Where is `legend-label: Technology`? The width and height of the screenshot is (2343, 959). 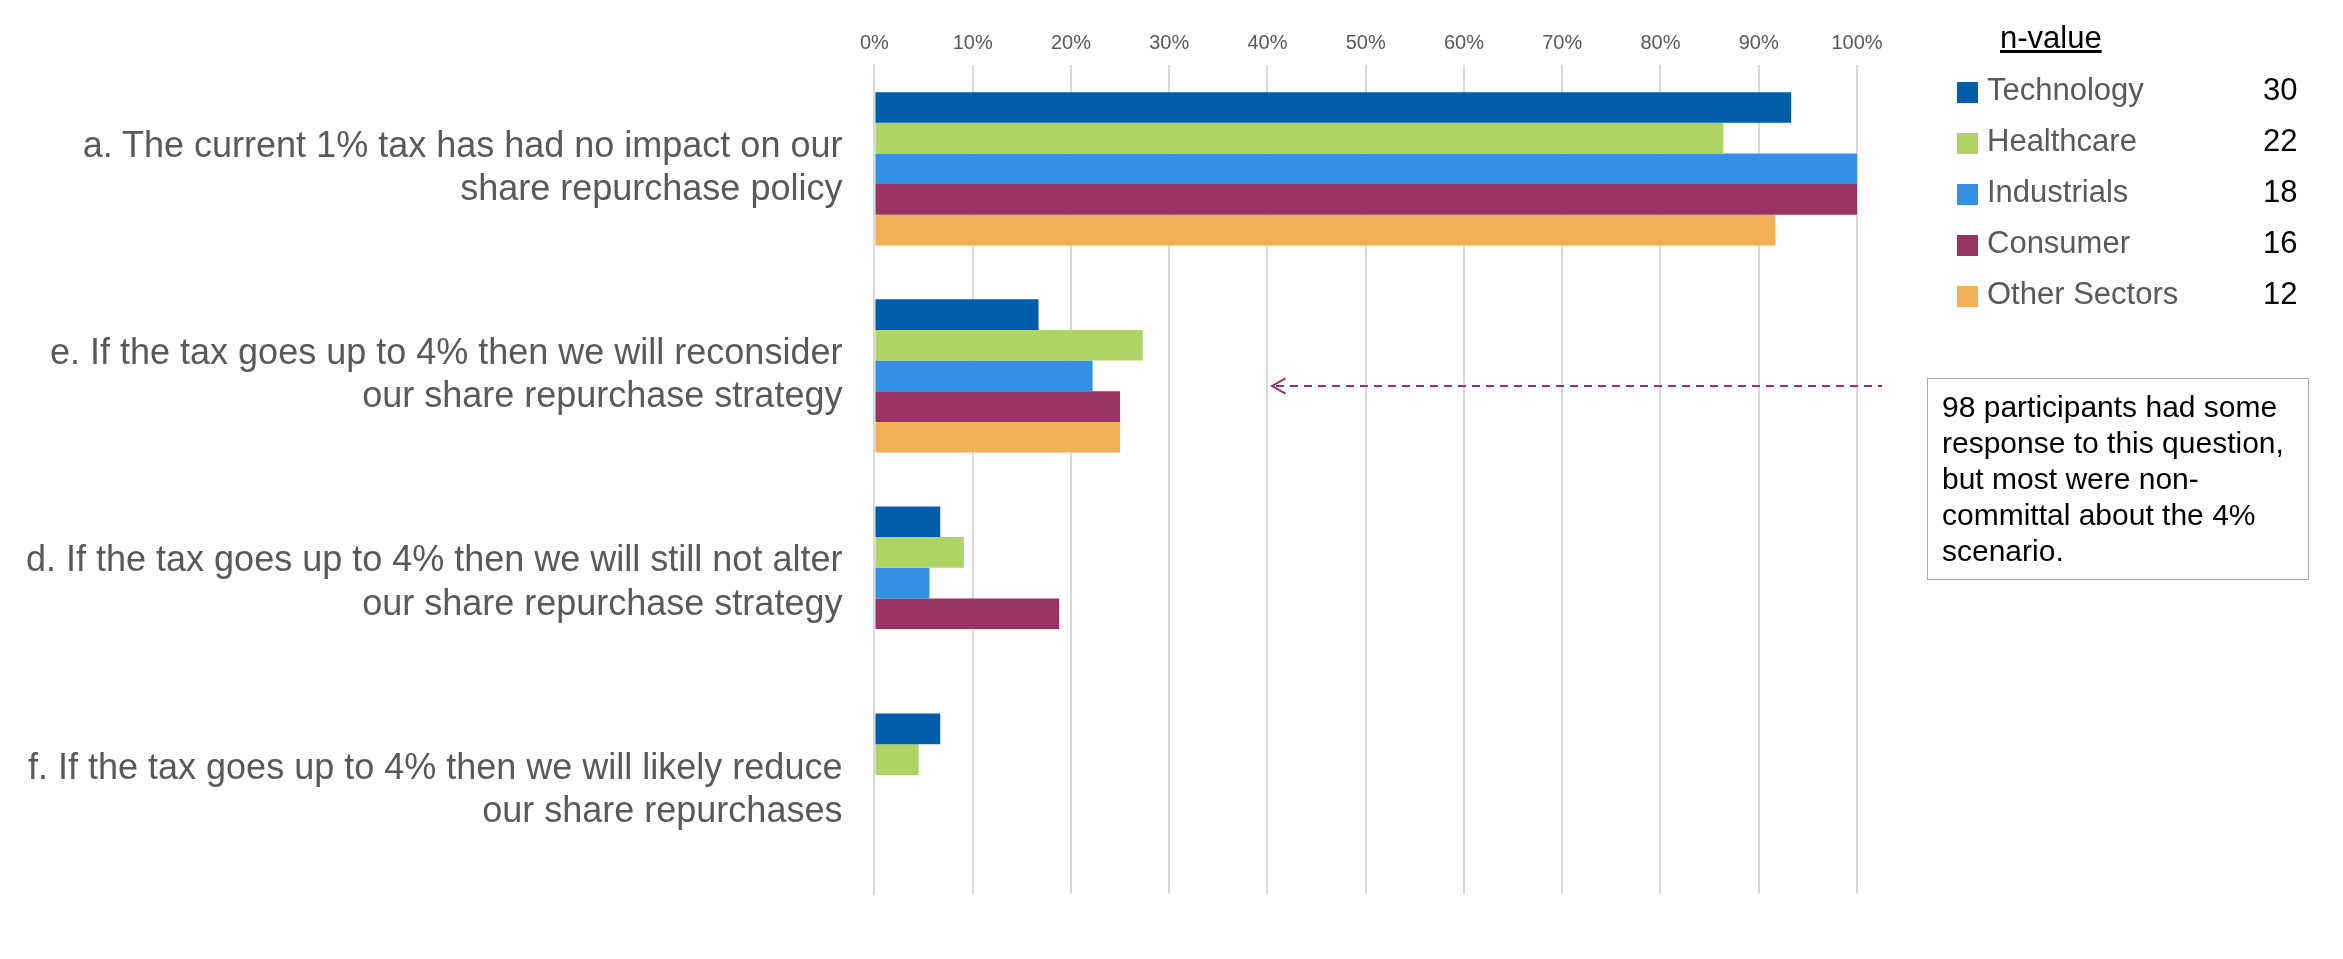
legend-label: Technology is located at coordinates (2065, 90).